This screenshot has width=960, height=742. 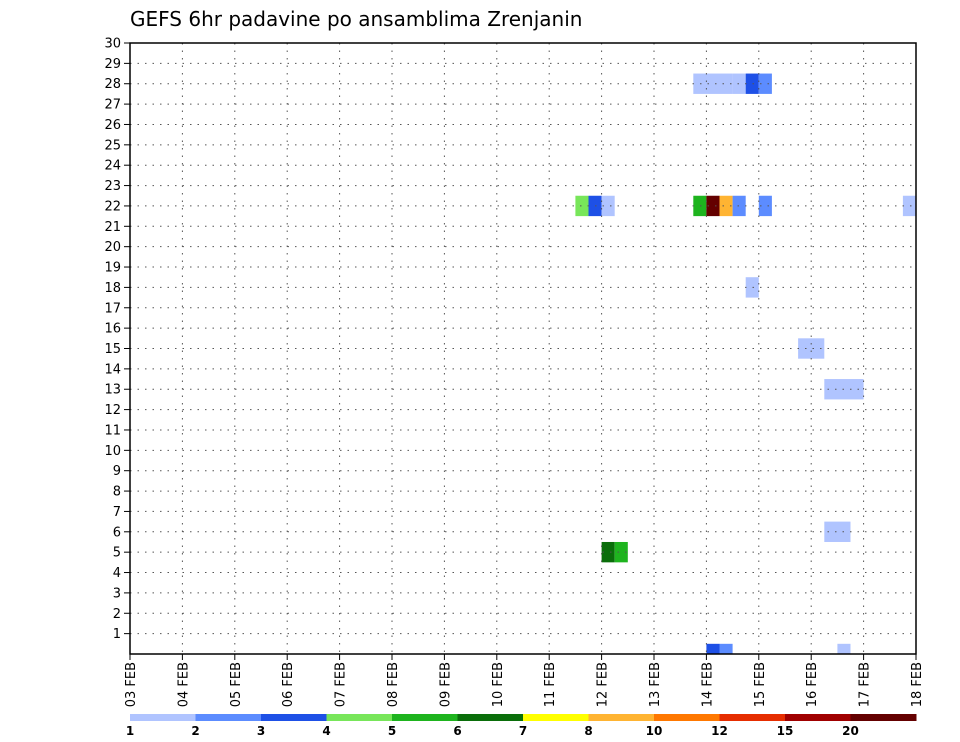 I want to click on colorbar-label-10: 12, so click(x=719, y=731).